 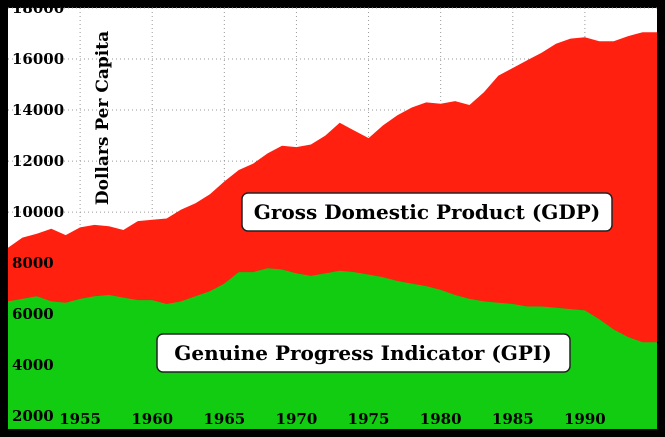 I want to click on x-tick-label: 1955, so click(x=80, y=419).